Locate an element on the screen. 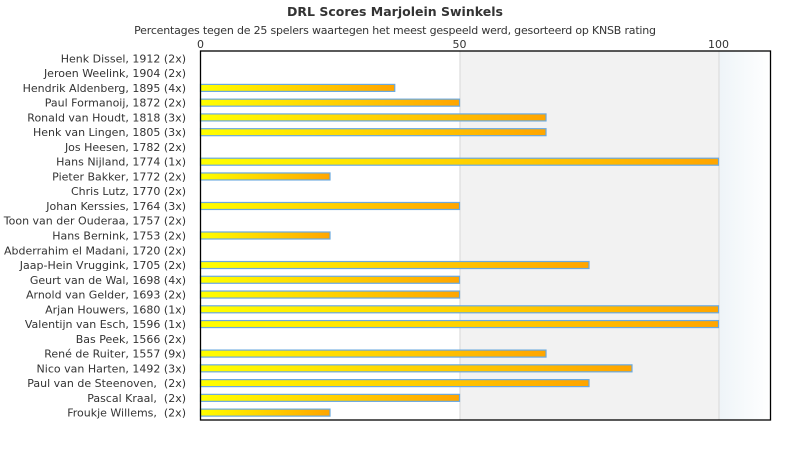 Image resolution: width=790 pixels, height=450 pixels. category-label: Froukje Willems, (2x) is located at coordinates (126, 413).